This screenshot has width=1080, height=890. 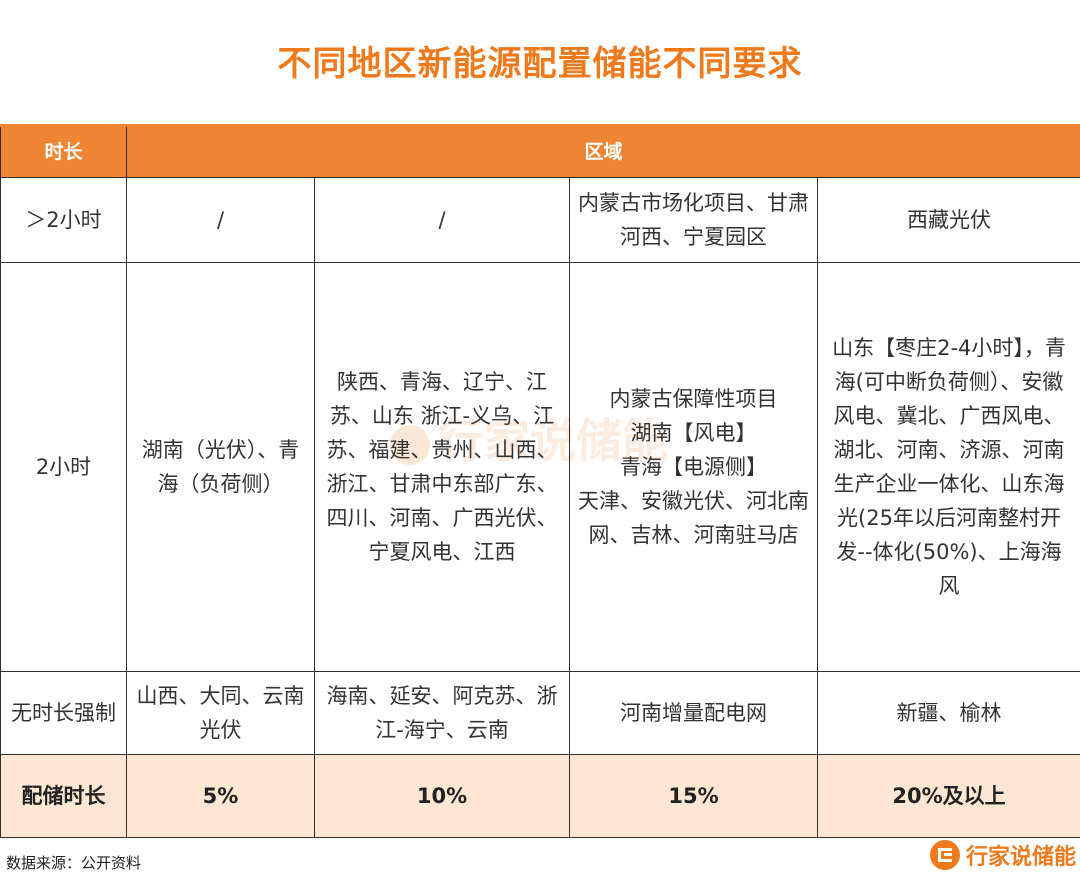 What do you see at coordinates (948, 713) in the screenshot?
I see `table-cell: 新疆、榆林` at bounding box center [948, 713].